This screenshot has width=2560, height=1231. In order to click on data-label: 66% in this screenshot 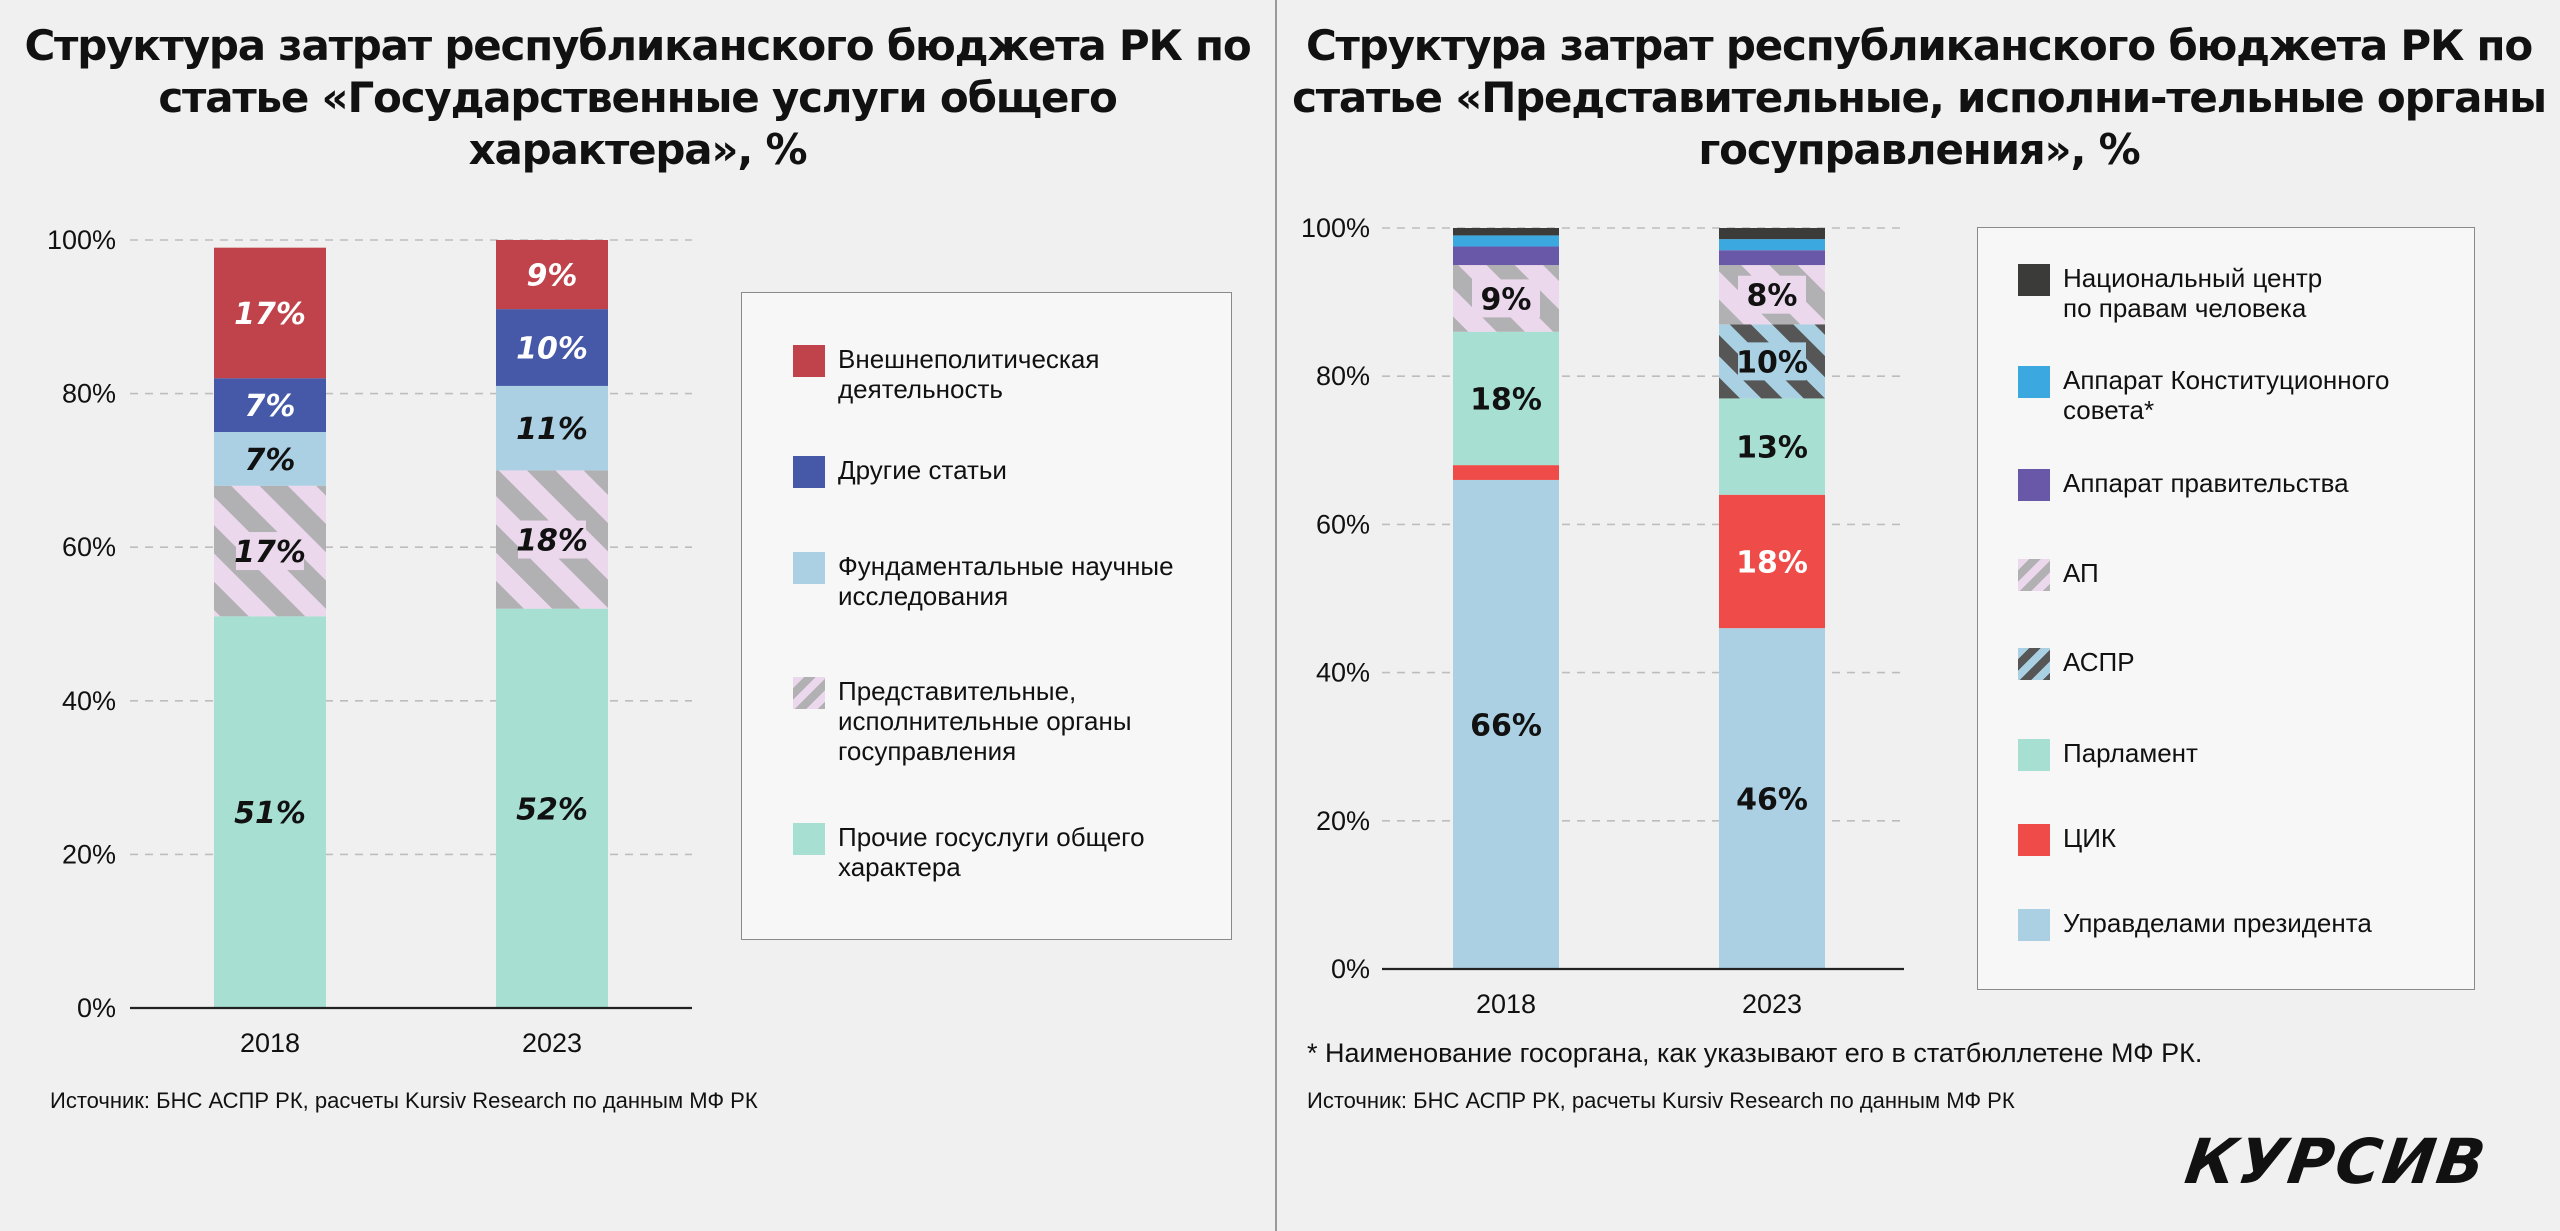, I will do `click(1506, 725)`.